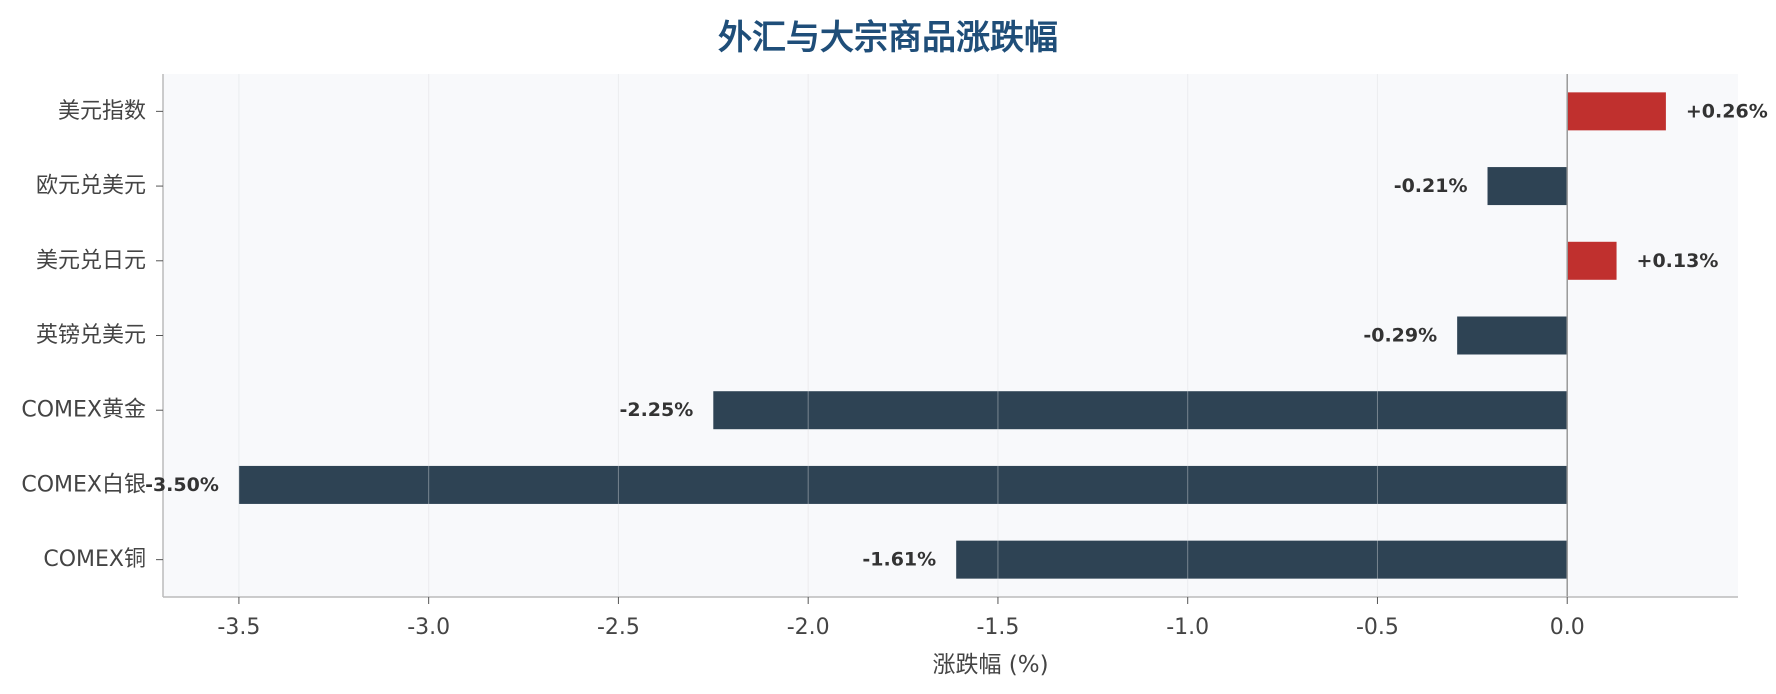  I want to click on xtick-label: -1.5, so click(997, 627).